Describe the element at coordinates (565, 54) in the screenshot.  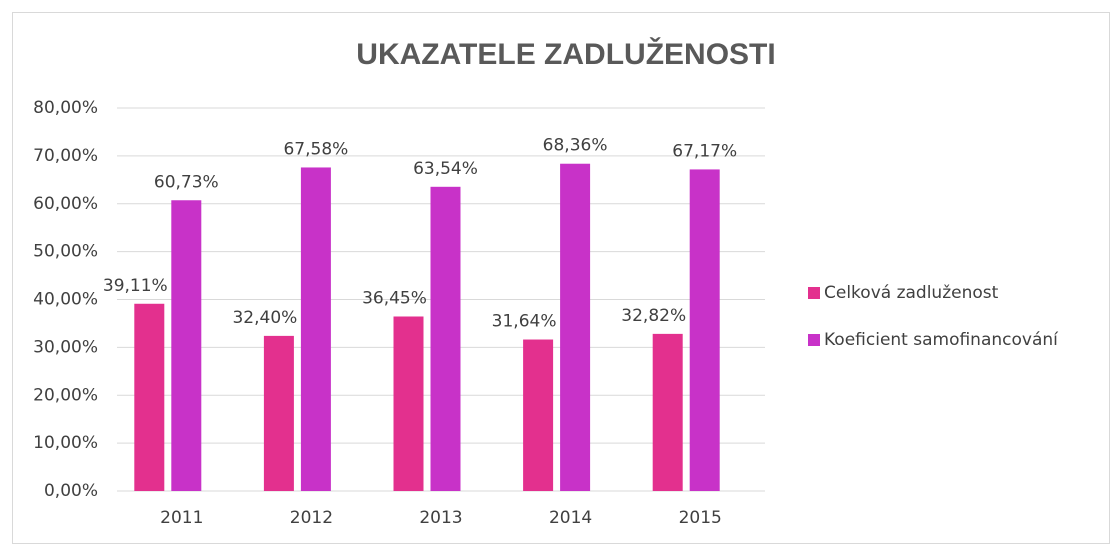
I see `chart-title: UKAZATELE ZADLUŽENOSTI` at that location.